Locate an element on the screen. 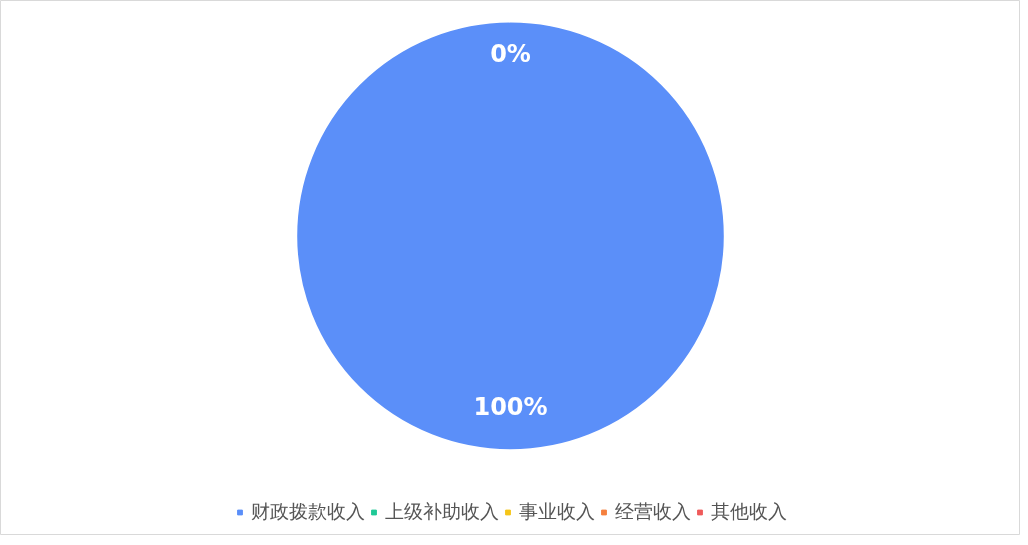 The width and height of the screenshot is (1028, 545). data-label: 100% is located at coordinates (510, 407).